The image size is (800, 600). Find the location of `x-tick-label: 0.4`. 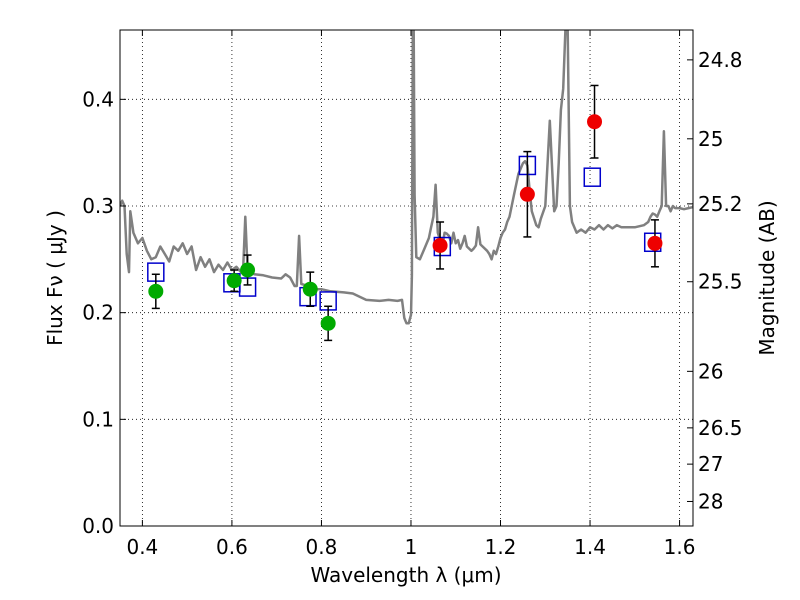

x-tick-label: 0.4 is located at coordinates (142, 547).